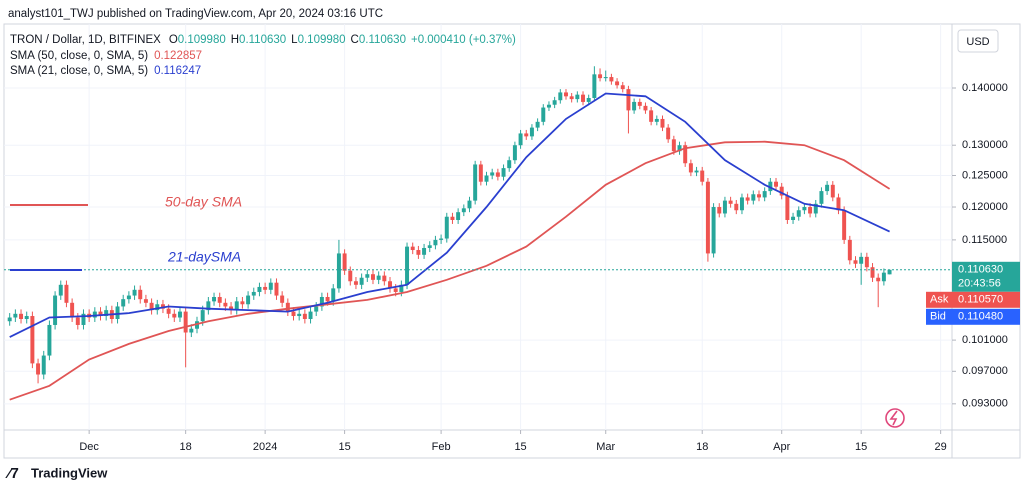 Image resolution: width=1024 pixels, height=496 pixels. I want to click on replay-icon, so click(895, 418).